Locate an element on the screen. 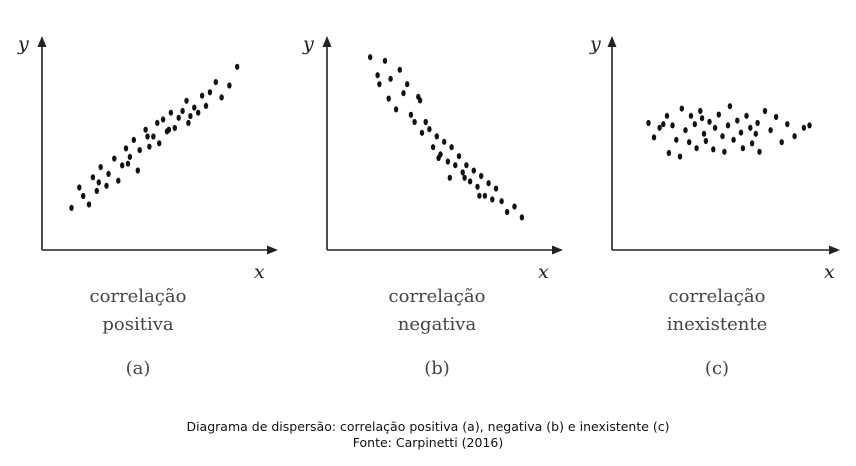 Image resolution: width=856 pixels, height=466 pixels. x-axis-arrow-a is located at coordinates (272, 250).